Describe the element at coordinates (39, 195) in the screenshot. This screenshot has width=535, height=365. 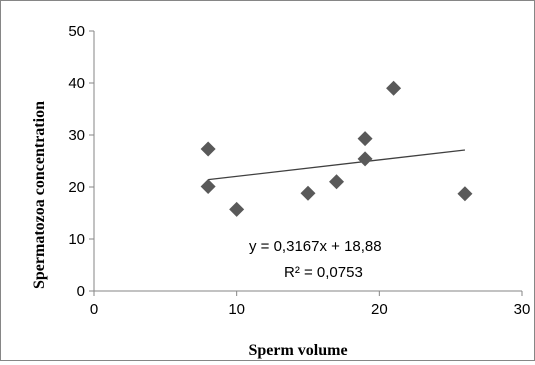
I see `y-axis-label: Spermatozoa concentration` at that location.